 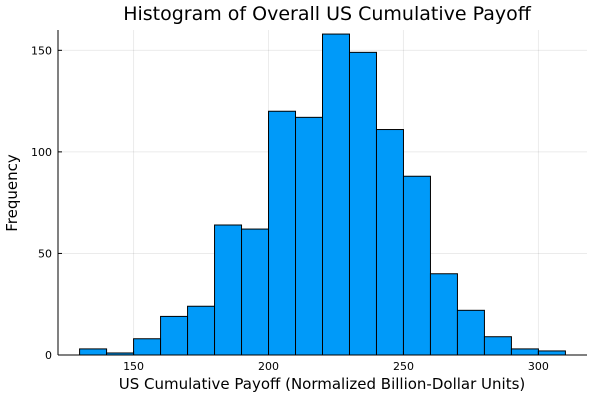 What do you see at coordinates (48, 355) in the screenshot?
I see `y-tick-label: 0` at bounding box center [48, 355].